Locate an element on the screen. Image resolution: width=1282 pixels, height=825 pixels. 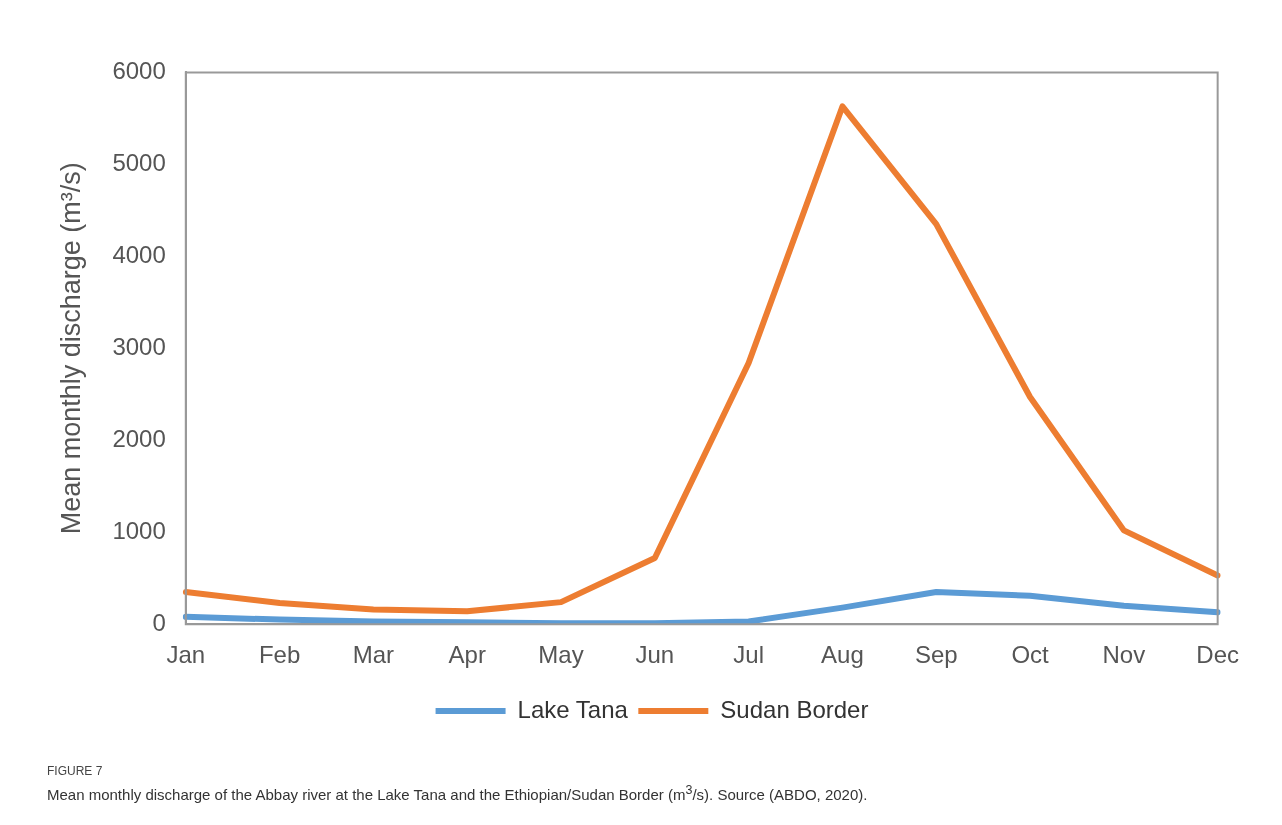
caption: FIGURE 7 is located at coordinates (75, 771).